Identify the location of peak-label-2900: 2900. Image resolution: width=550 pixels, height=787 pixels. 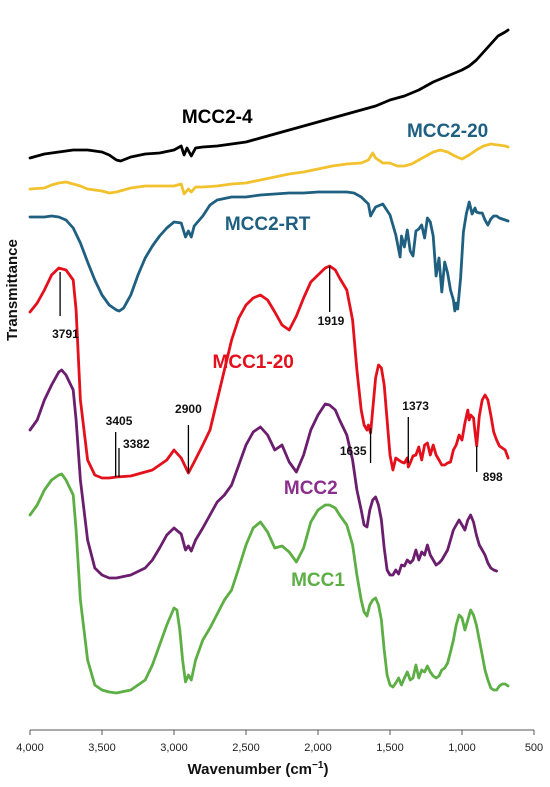
(188, 409).